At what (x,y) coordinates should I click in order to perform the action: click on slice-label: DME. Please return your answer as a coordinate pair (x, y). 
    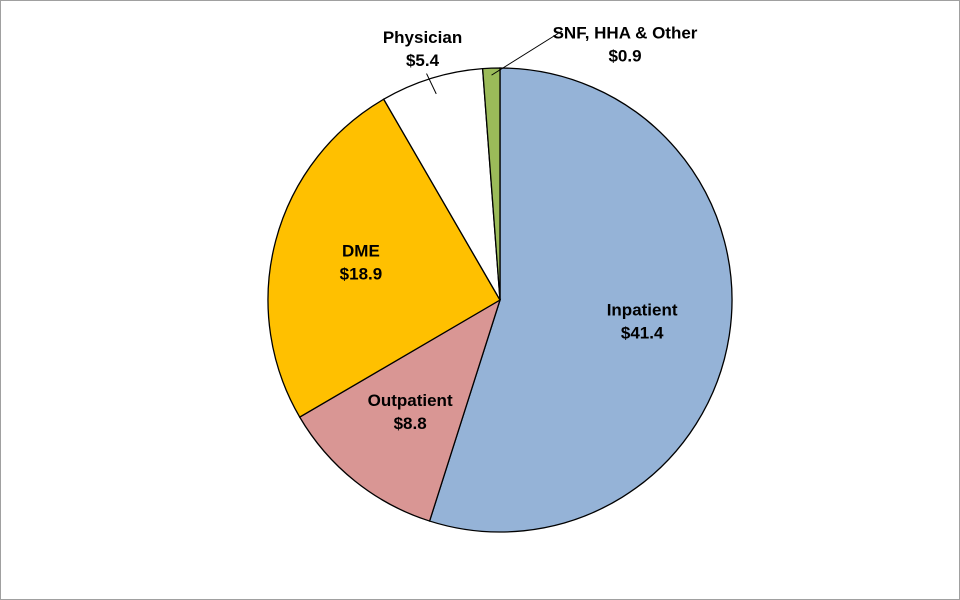
    Looking at the image, I should click on (361, 251).